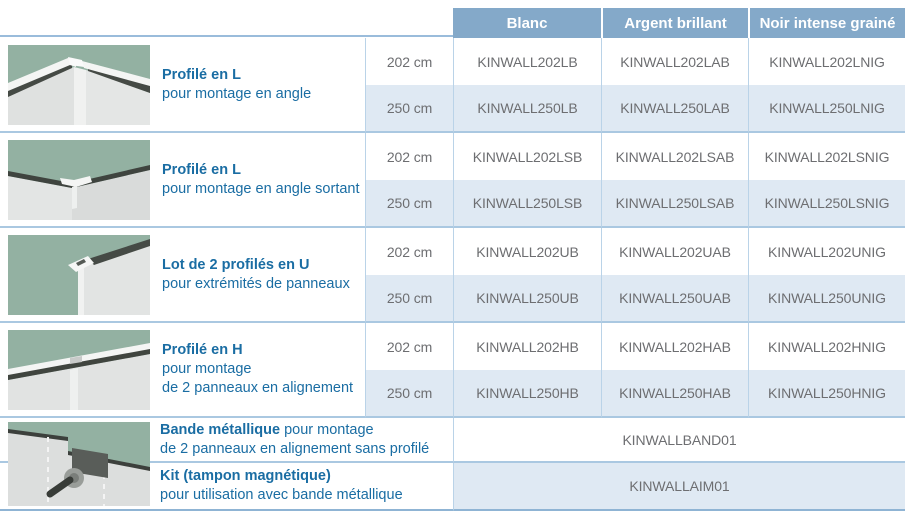  I want to click on code-cell: KINWALL202HAB, so click(674, 346).